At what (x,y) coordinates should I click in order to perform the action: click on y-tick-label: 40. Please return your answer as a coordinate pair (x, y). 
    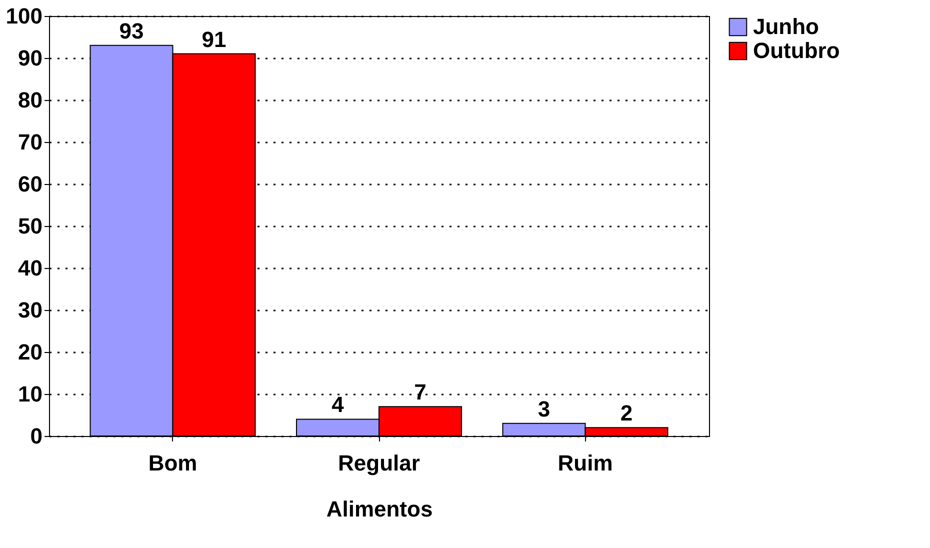
    Looking at the image, I should click on (30, 268).